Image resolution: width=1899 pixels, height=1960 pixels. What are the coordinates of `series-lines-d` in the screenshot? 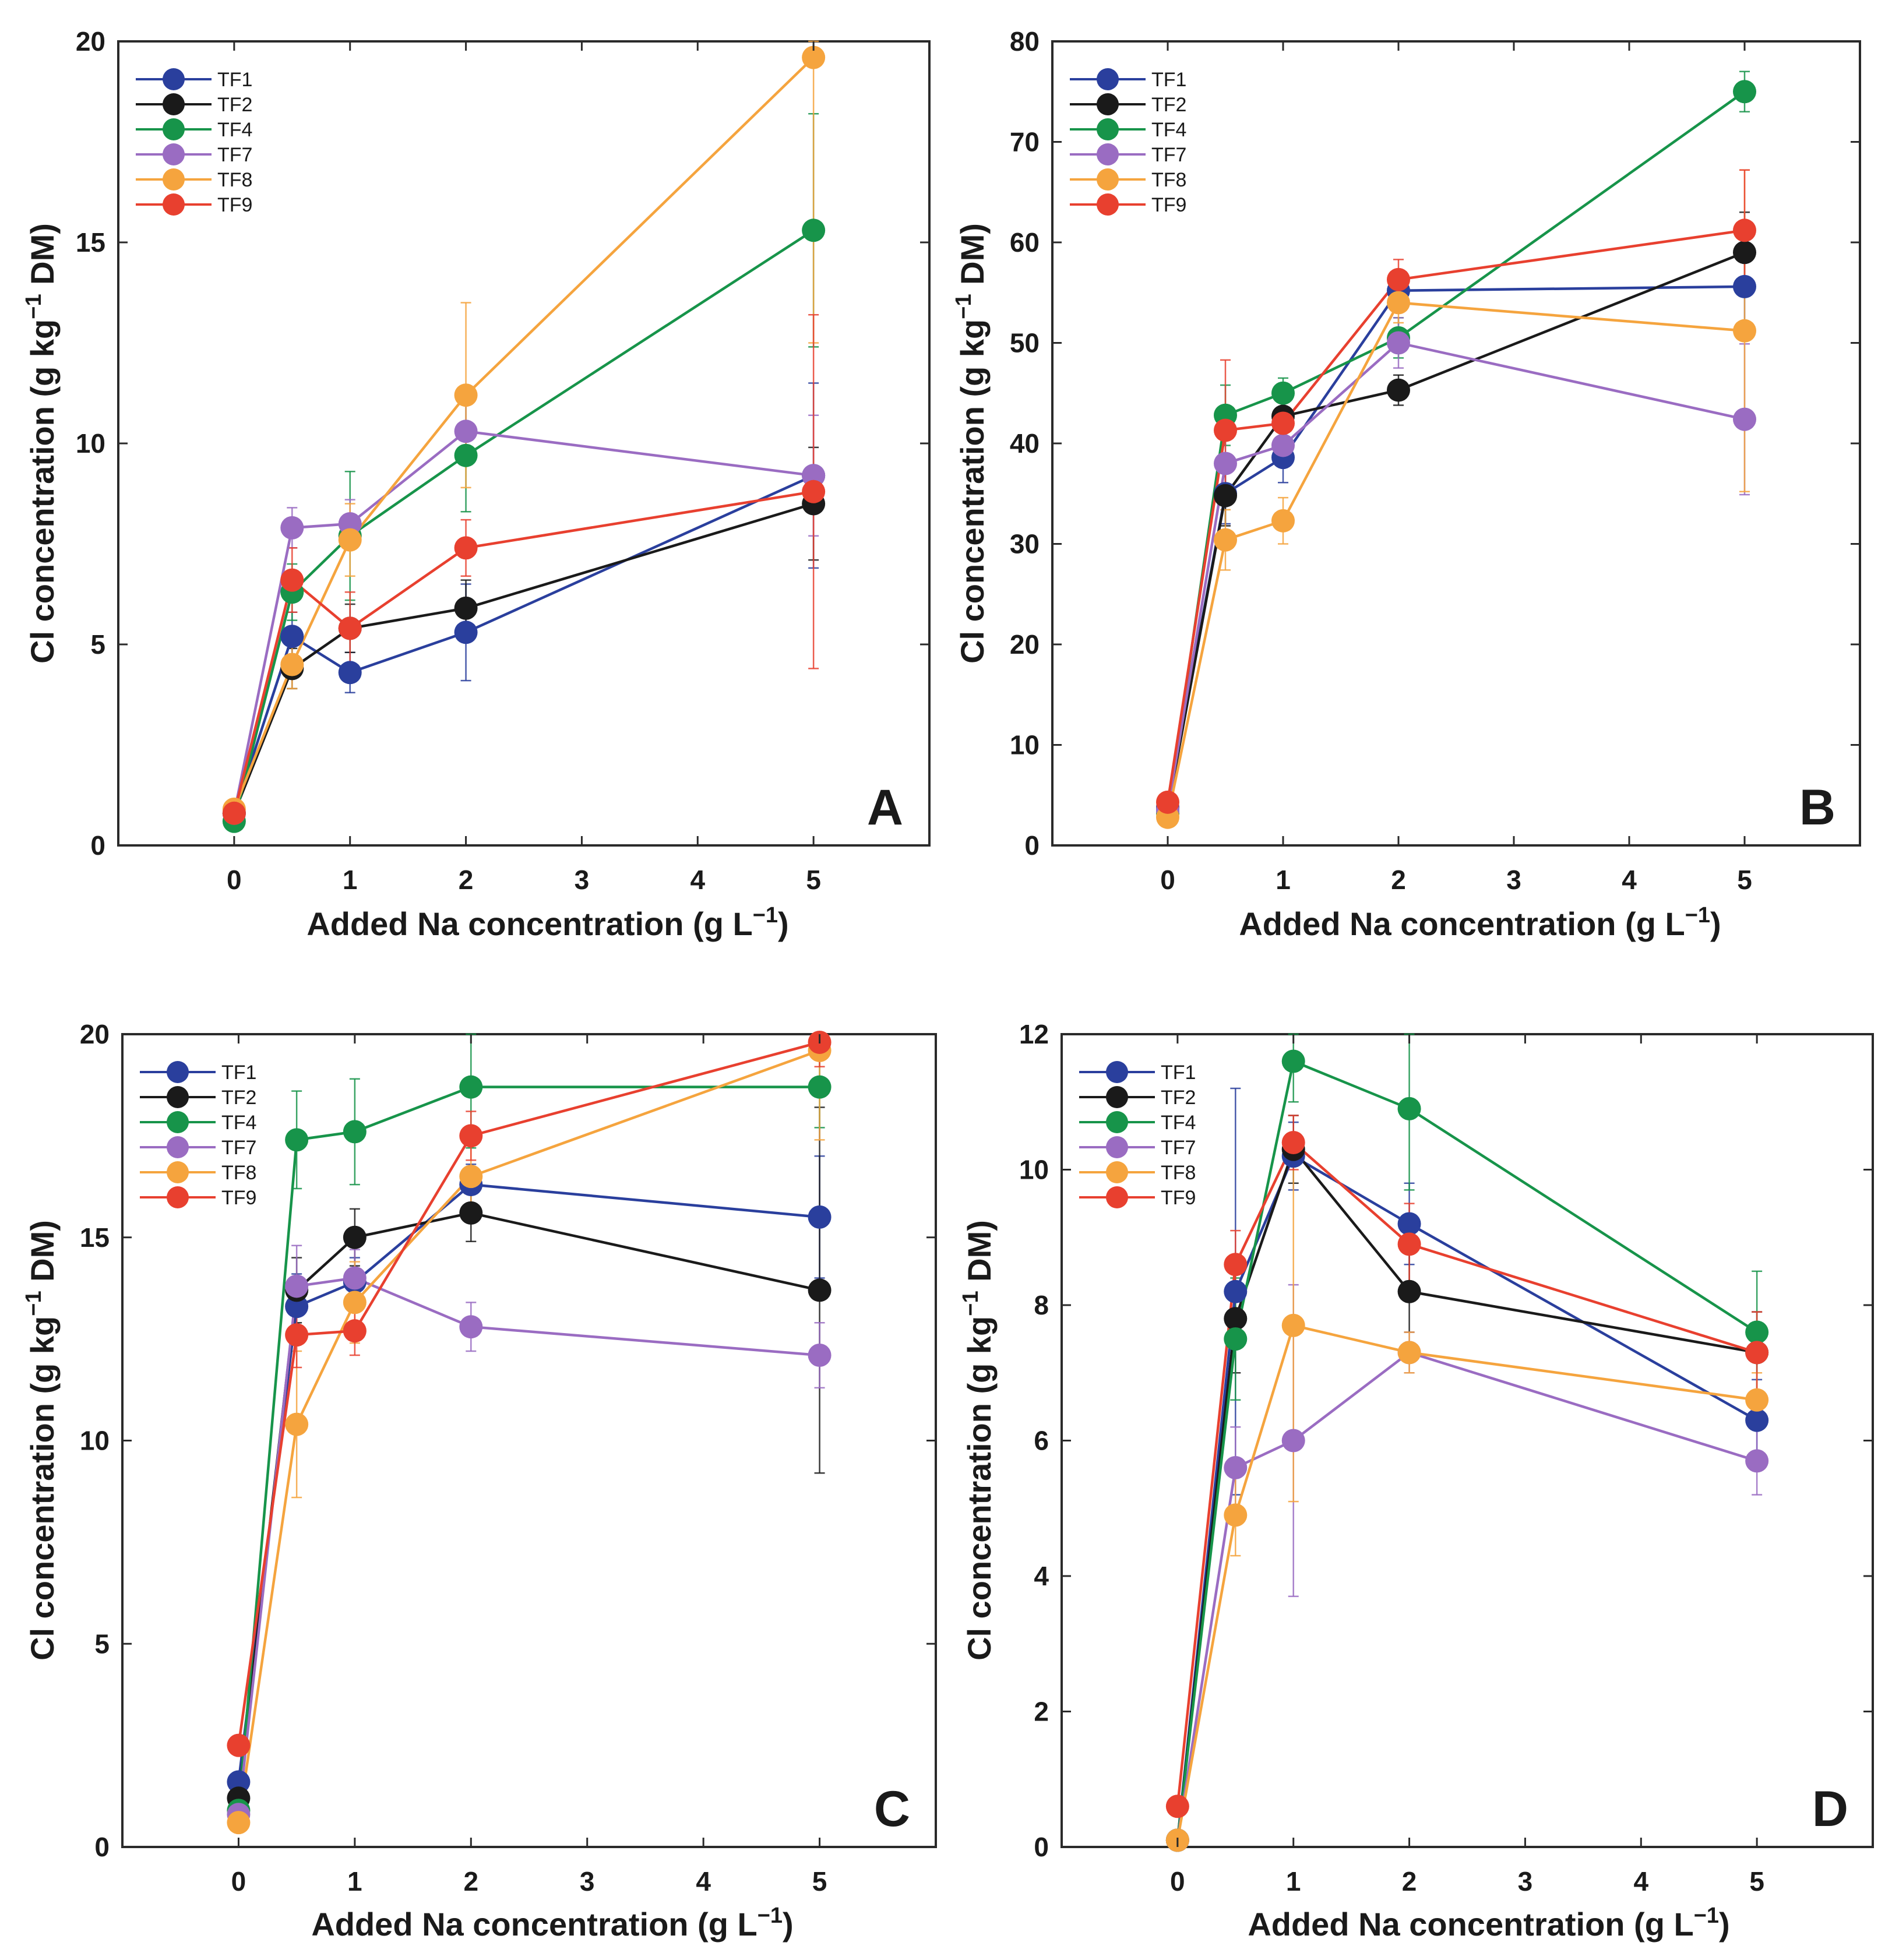 It's located at (1467, 1450).